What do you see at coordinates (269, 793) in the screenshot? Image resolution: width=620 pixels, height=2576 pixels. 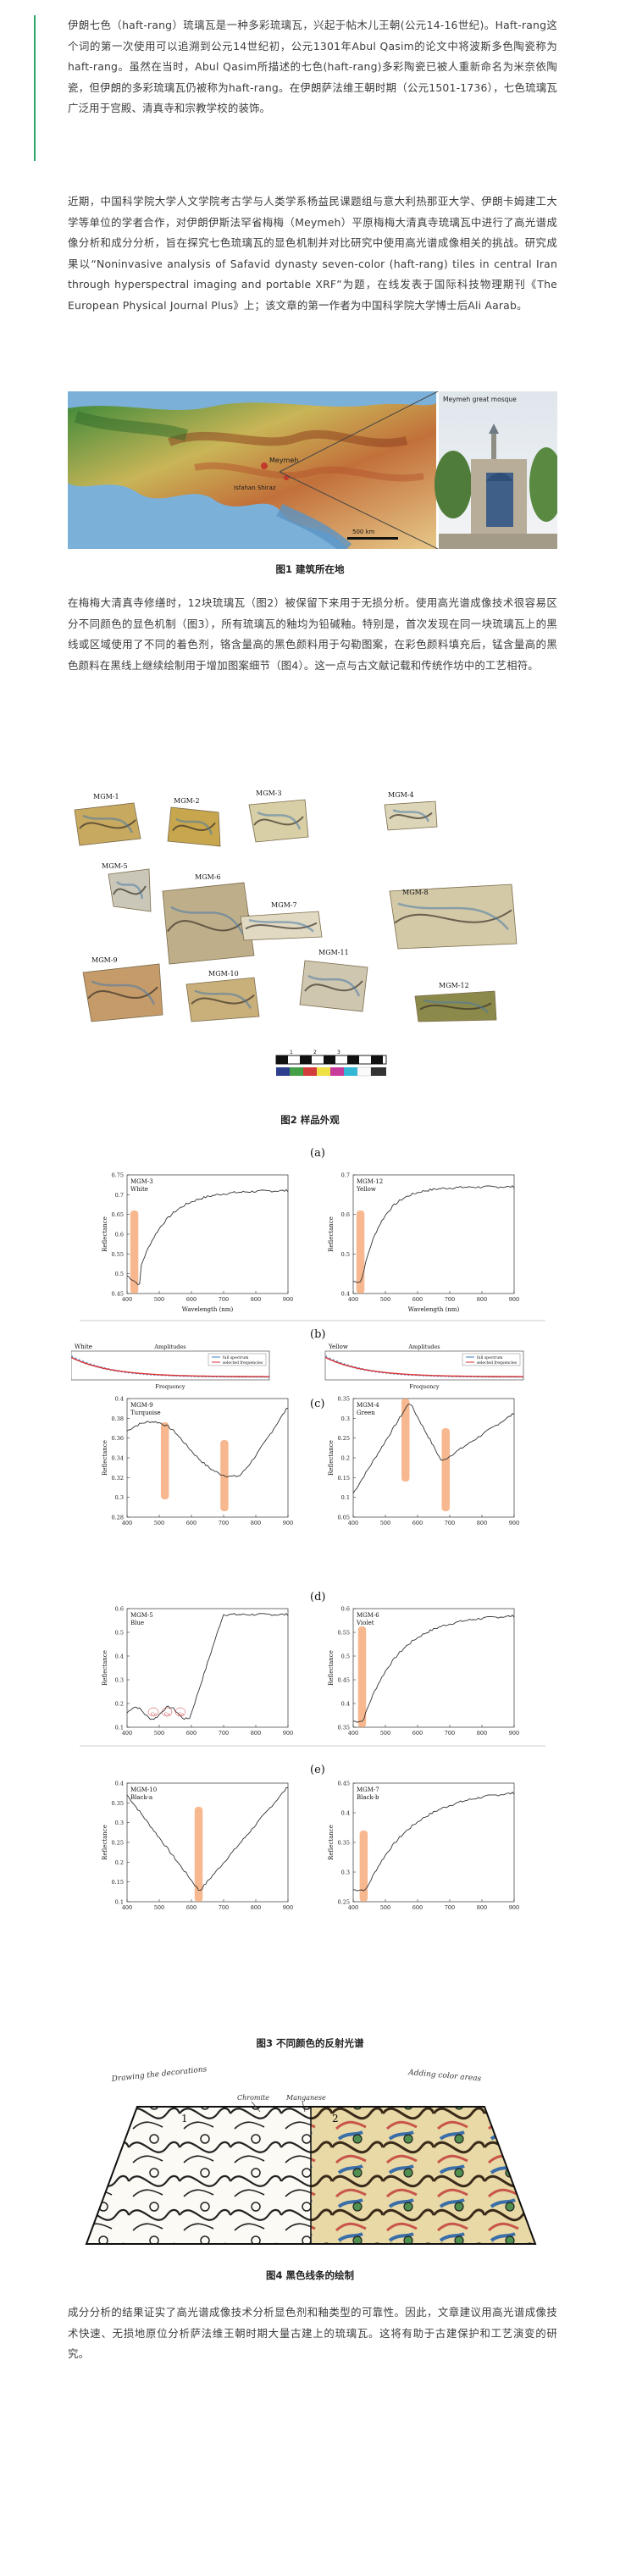 I see `tile-label: MGM-3` at bounding box center [269, 793].